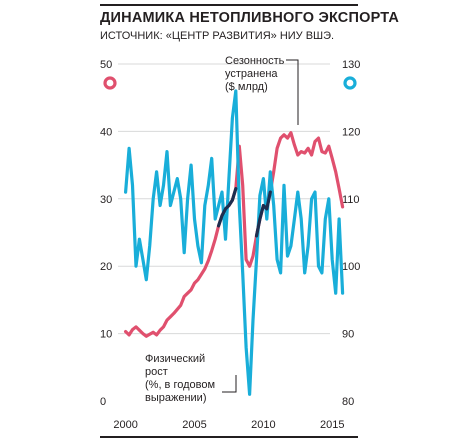 The width and height of the screenshot is (460, 442). What do you see at coordinates (246, 87) in the screenshot?
I see `seasonal-annotation-line: ($ млрд)` at bounding box center [246, 87].